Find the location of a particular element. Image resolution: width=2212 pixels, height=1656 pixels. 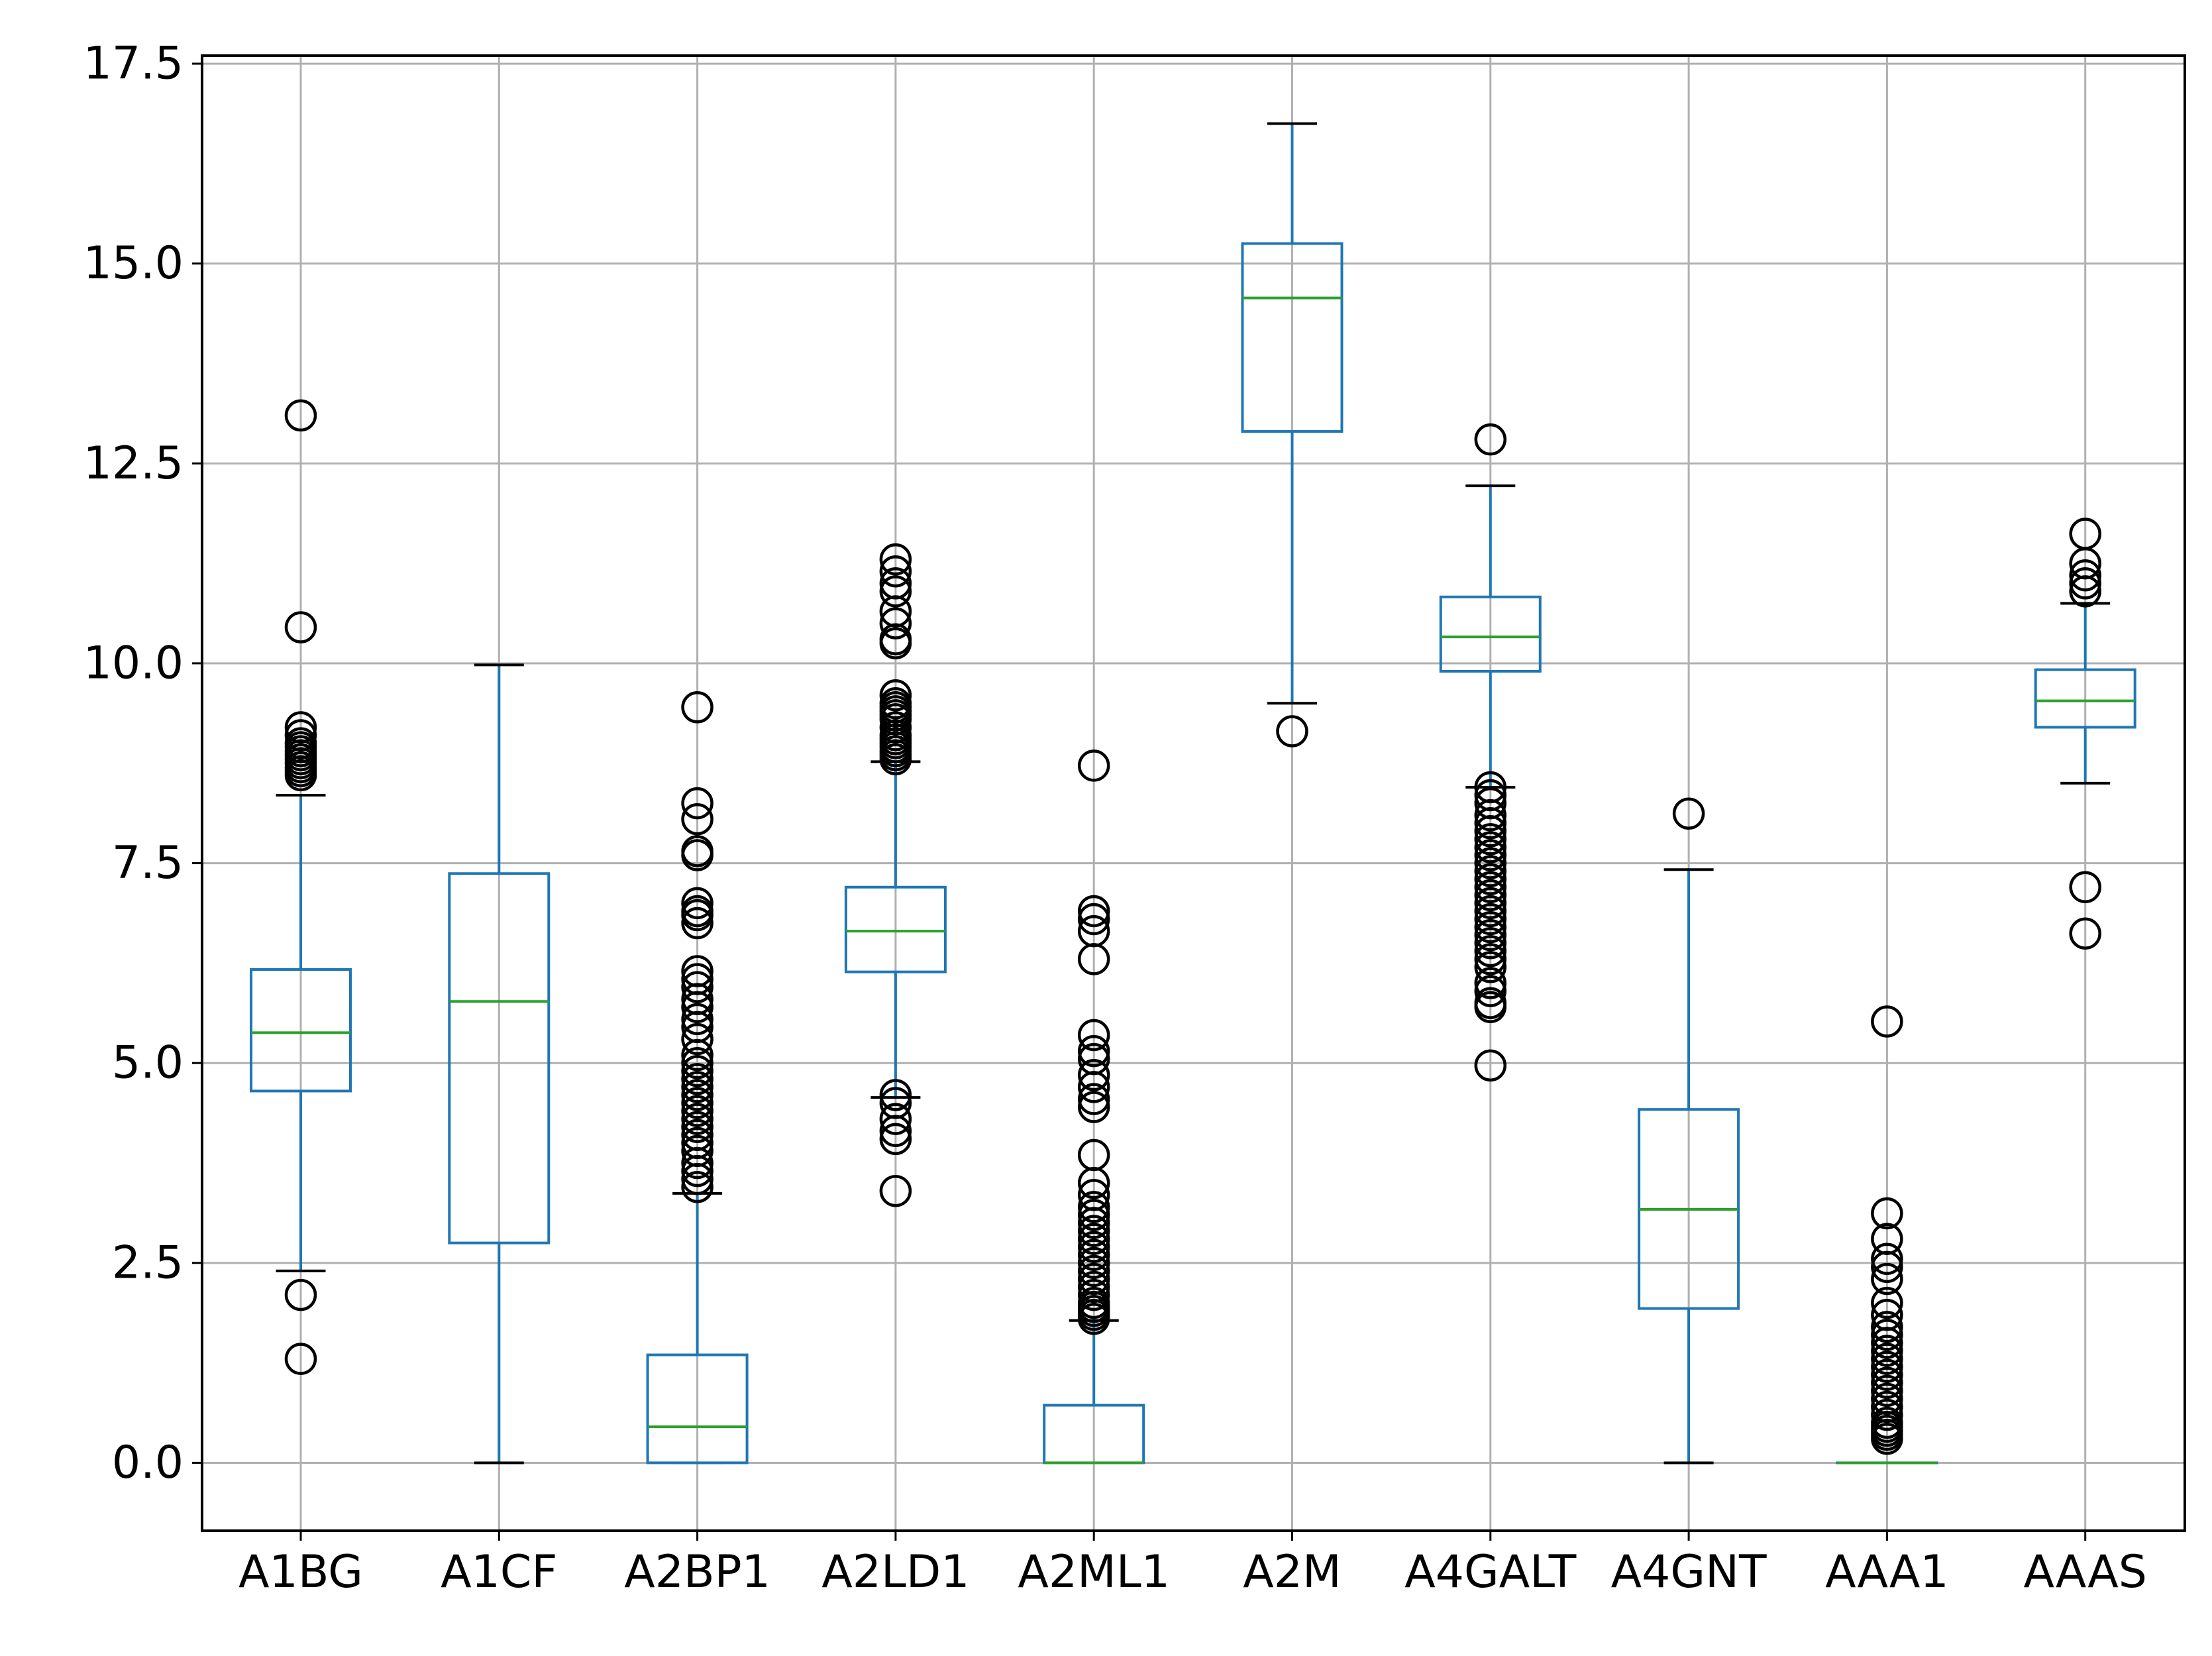

y-tick-label: 0.0 is located at coordinates (148, 1463).